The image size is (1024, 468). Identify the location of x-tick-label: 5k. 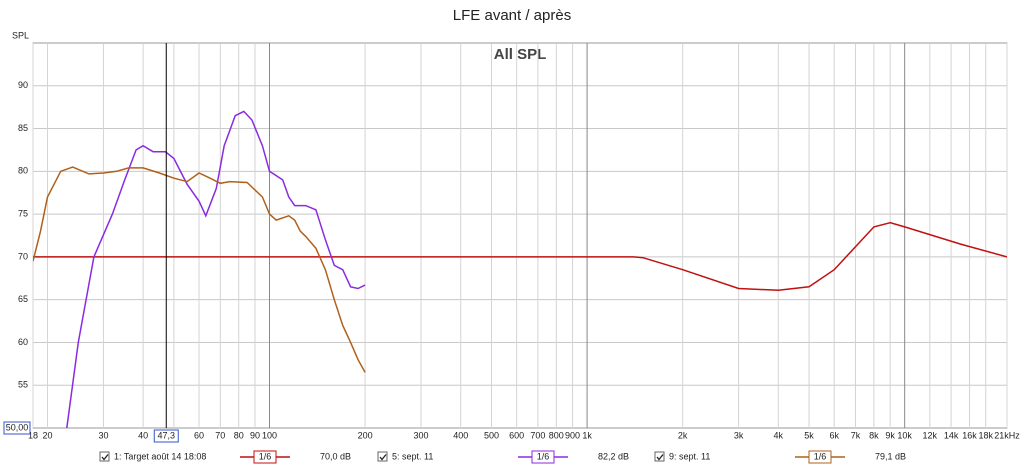
(809, 435).